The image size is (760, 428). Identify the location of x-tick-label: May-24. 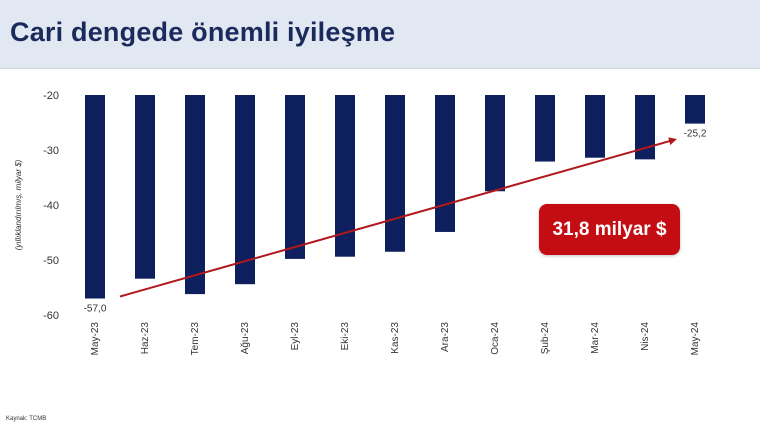
(695, 339).